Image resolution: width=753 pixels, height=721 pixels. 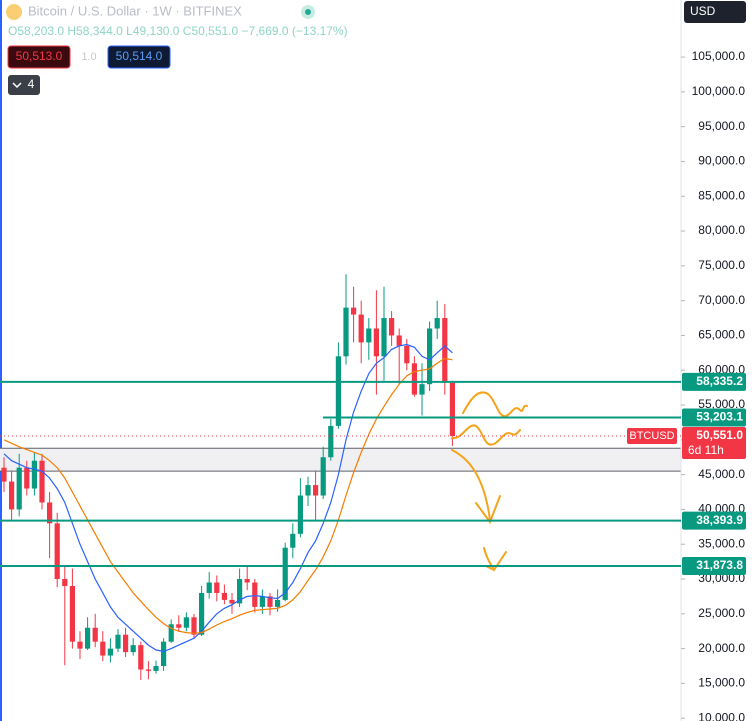 I want to click on symbol-icon, so click(x=14, y=12).